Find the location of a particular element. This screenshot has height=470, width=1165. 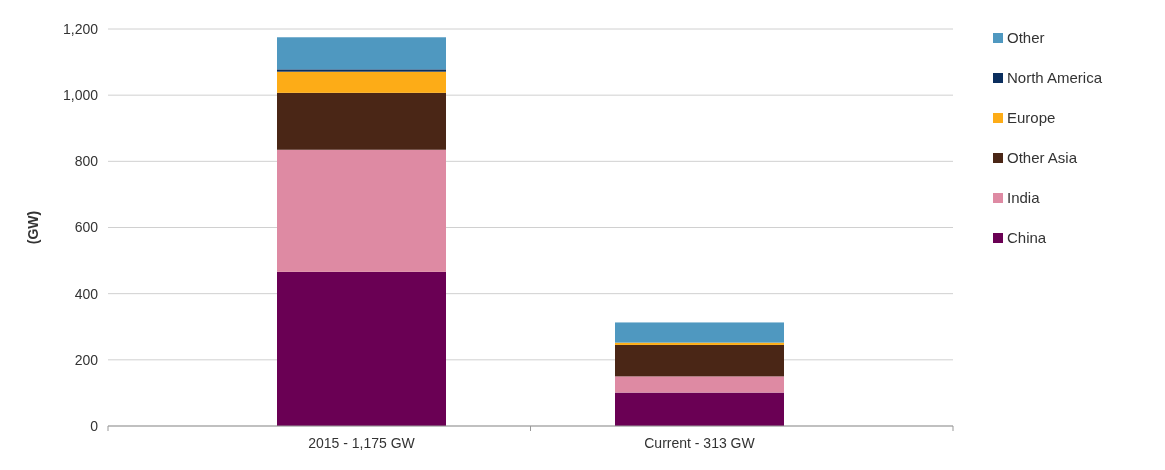

x-tick-label: 2015 - 1,175 GW is located at coordinates (362, 443).